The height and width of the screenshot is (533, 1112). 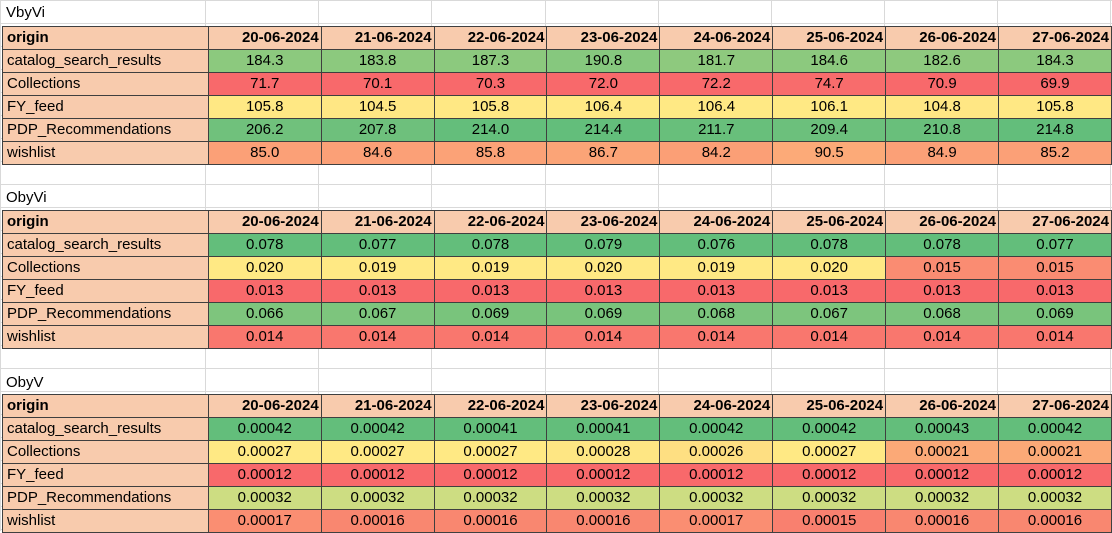 I want to click on value-cell: 0.069, so click(x=603, y=314).